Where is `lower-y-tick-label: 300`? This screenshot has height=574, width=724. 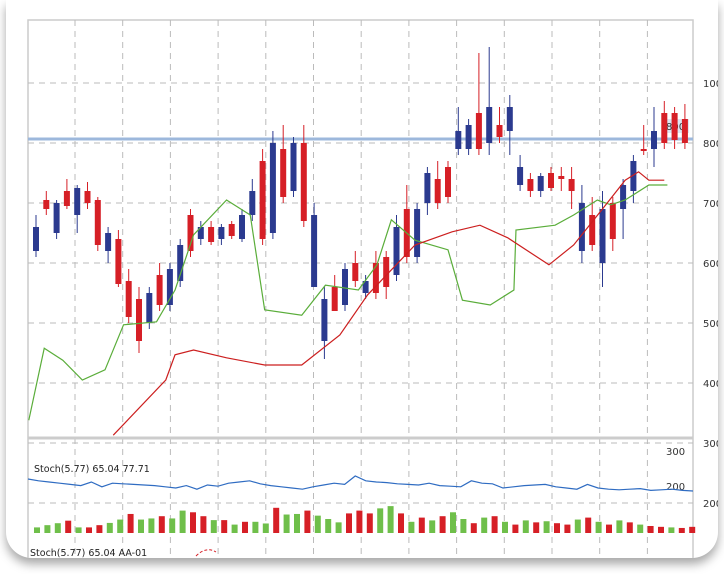
lower-y-tick-label: 300 is located at coordinates (675, 452).